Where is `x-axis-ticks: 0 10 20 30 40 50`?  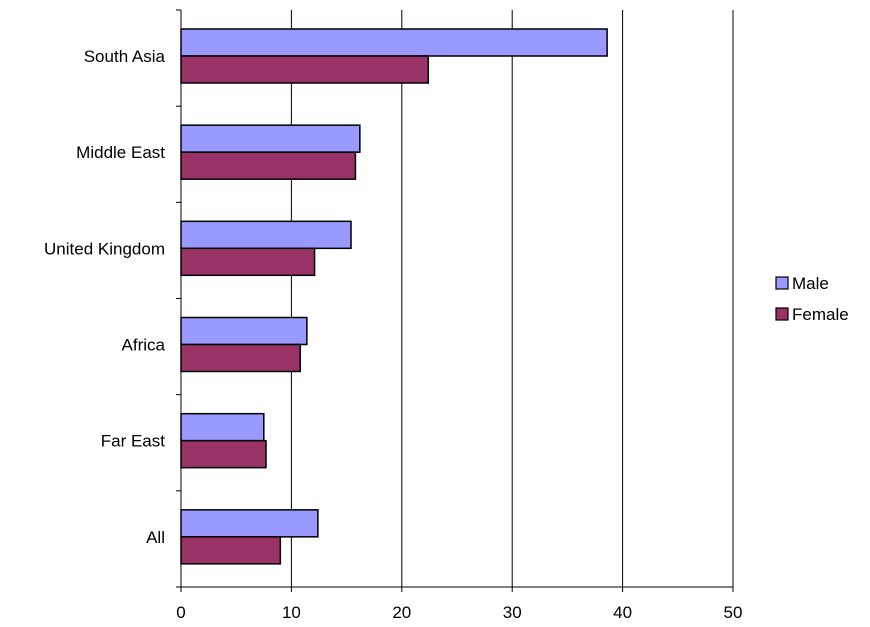 x-axis-ticks: 0 10 20 30 40 50 is located at coordinates (459, 604).